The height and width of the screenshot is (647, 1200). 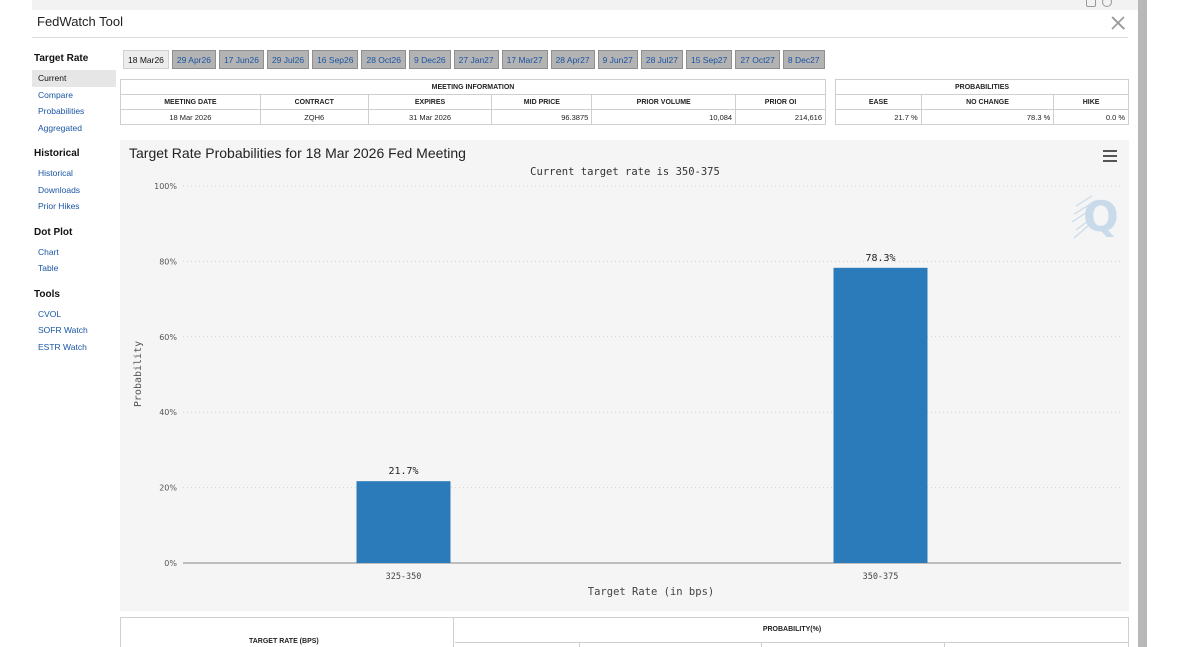 What do you see at coordinates (1118, 23) in the screenshot?
I see `x-close-icon` at bounding box center [1118, 23].